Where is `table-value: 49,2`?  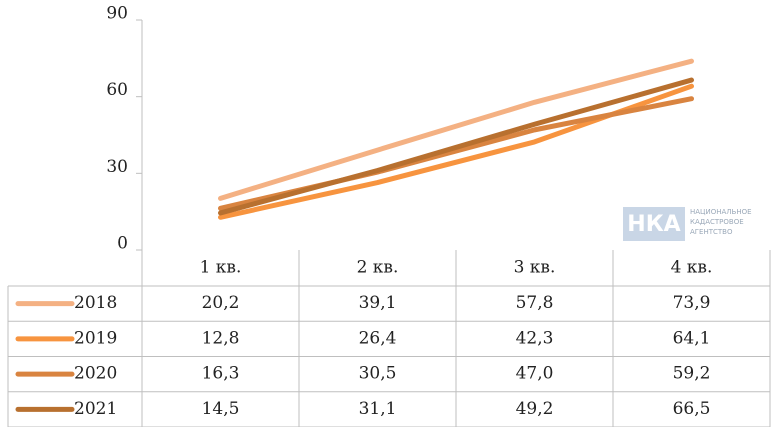 table-value: 49,2 is located at coordinates (535, 409).